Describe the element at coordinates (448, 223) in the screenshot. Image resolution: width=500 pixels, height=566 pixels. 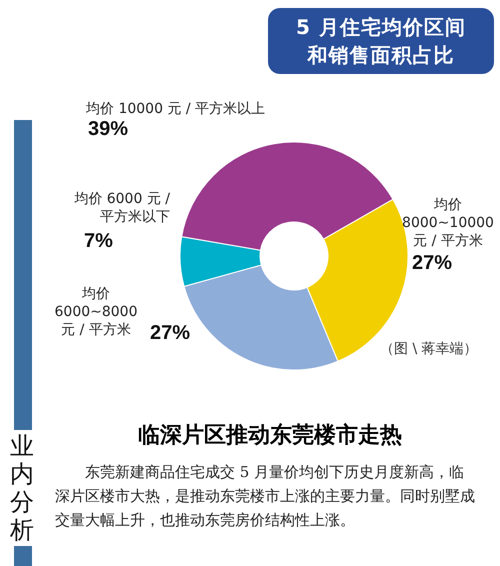
I see `slice-label: 均价 8000~10000 元 / 平方米` at that location.